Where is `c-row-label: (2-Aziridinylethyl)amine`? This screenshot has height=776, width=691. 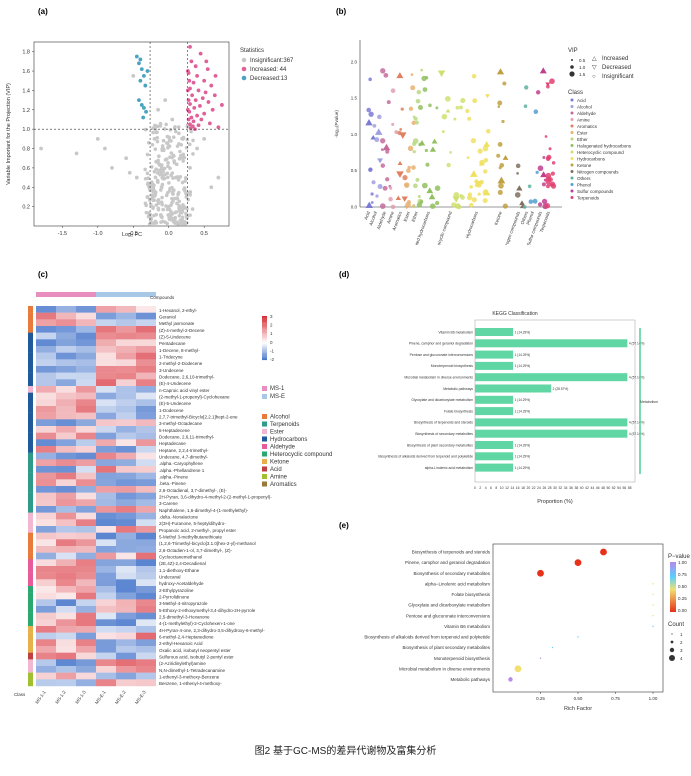 c-row-label: (2-Aziridinylethyl)amine is located at coordinates (182, 663).